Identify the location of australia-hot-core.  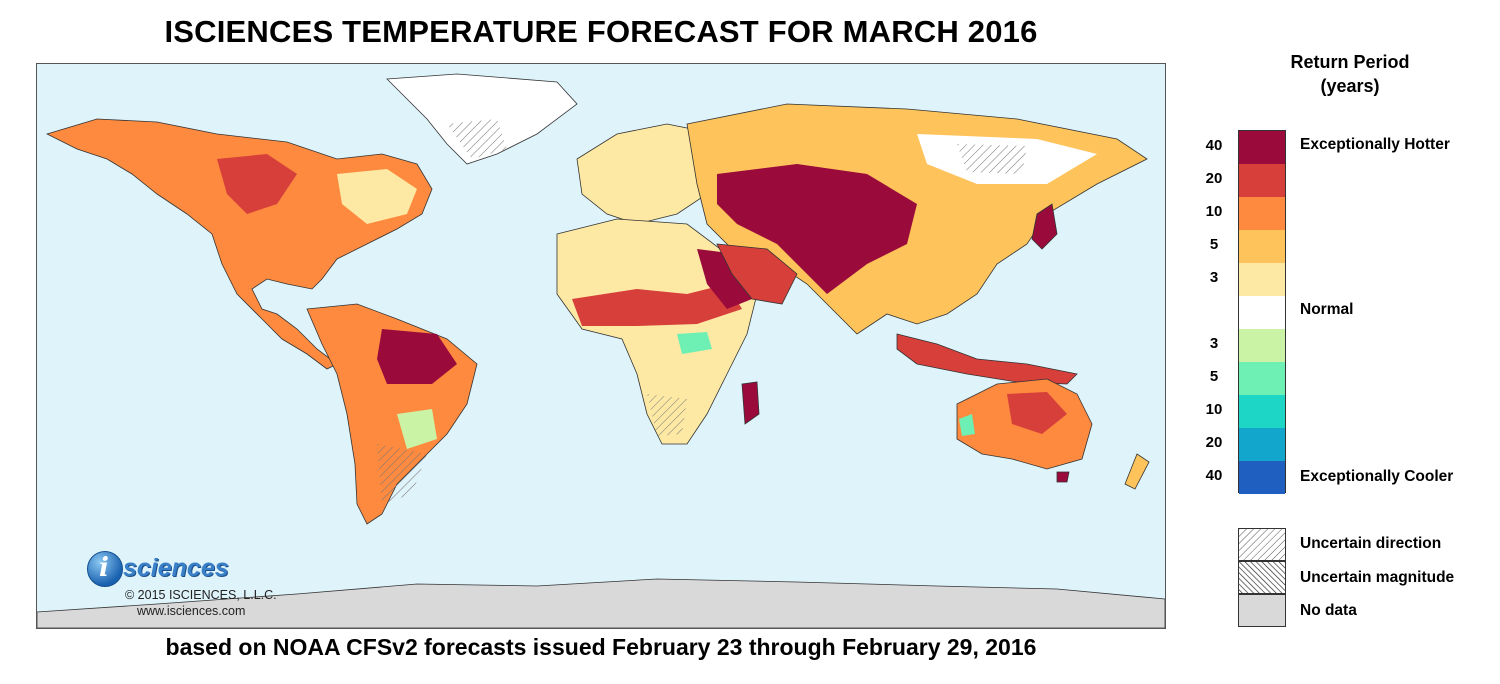
(1037, 413).